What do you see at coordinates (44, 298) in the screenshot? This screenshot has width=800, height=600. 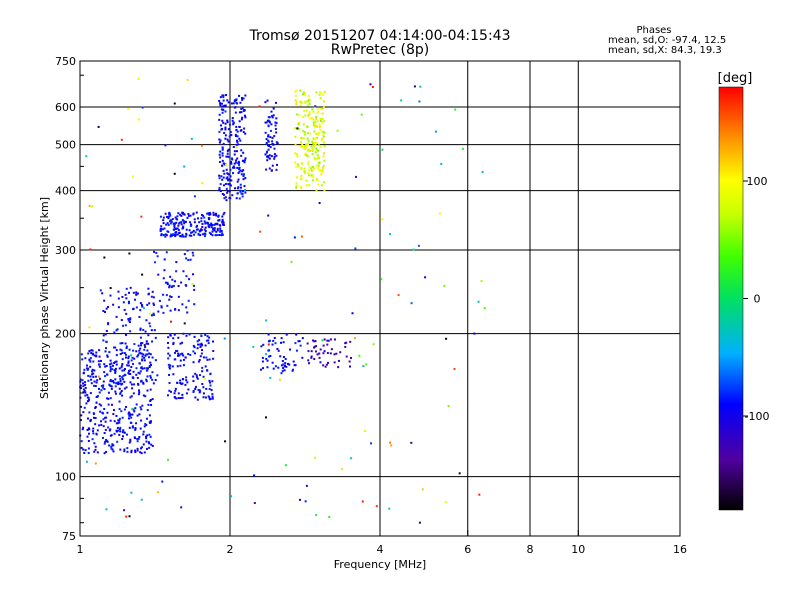 I see `y-axis-label: Stationary phase Virtual Height [km]` at bounding box center [44, 298].